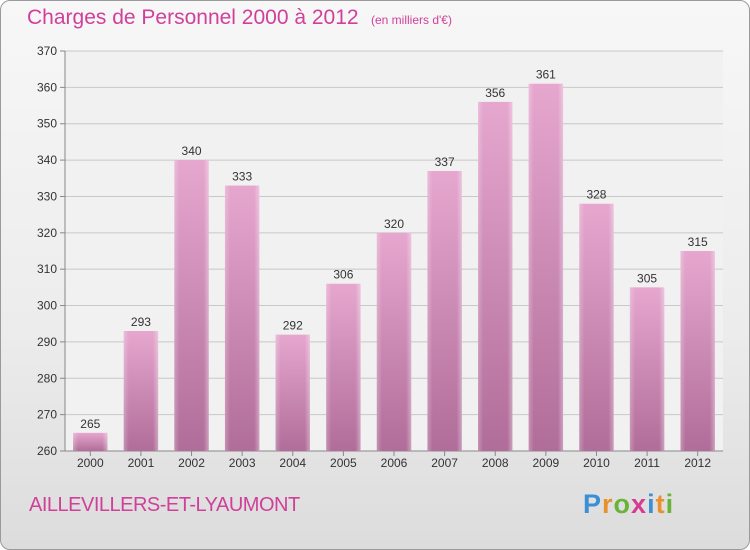  What do you see at coordinates (242, 463) in the screenshot?
I see `x-tick-label: 2003` at bounding box center [242, 463].